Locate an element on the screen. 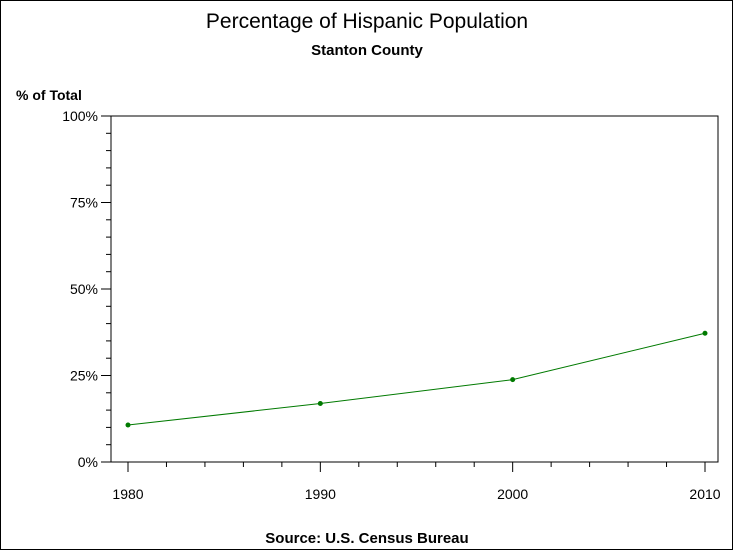 This screenshot has height=550, width=733. x-tick-label: 2000 is located at coordinates (512, 494).